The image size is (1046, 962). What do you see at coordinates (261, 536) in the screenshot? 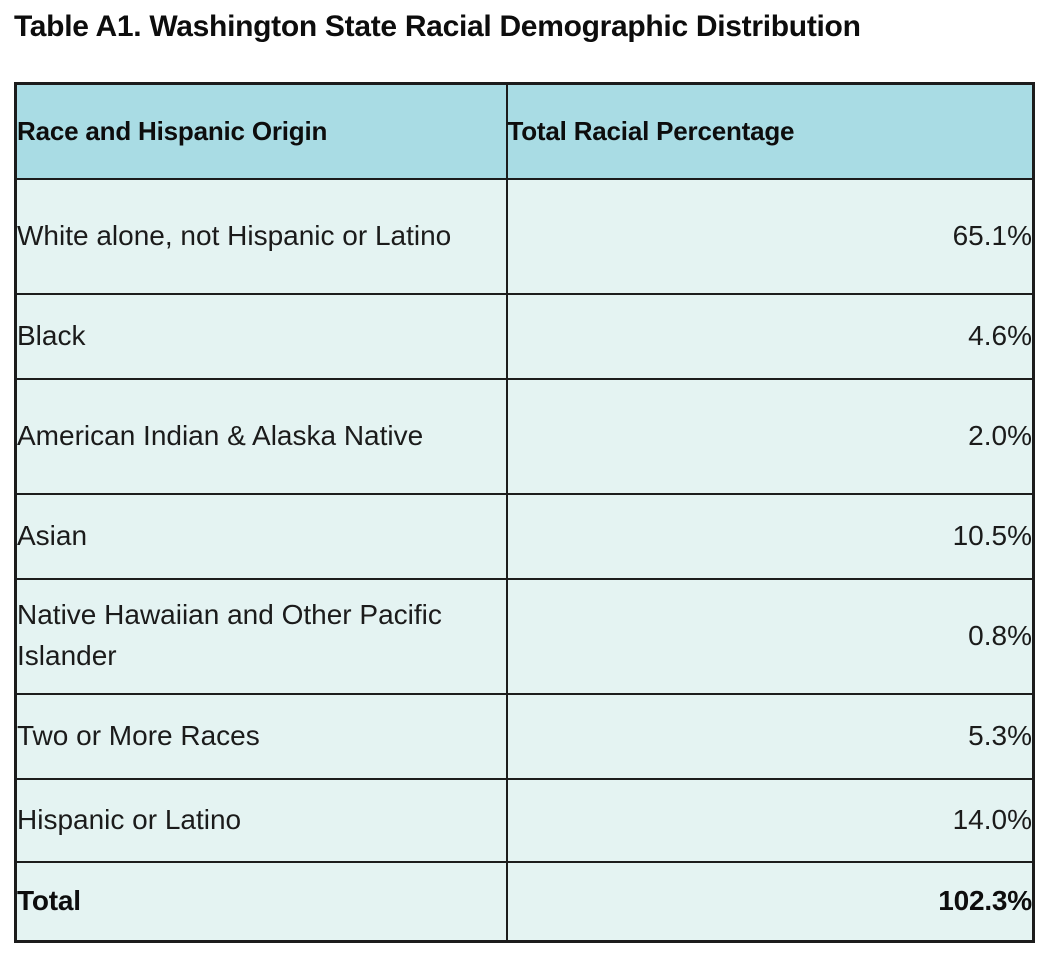
I see `row-label-asian: Asian` at bounding box center [261, 536].